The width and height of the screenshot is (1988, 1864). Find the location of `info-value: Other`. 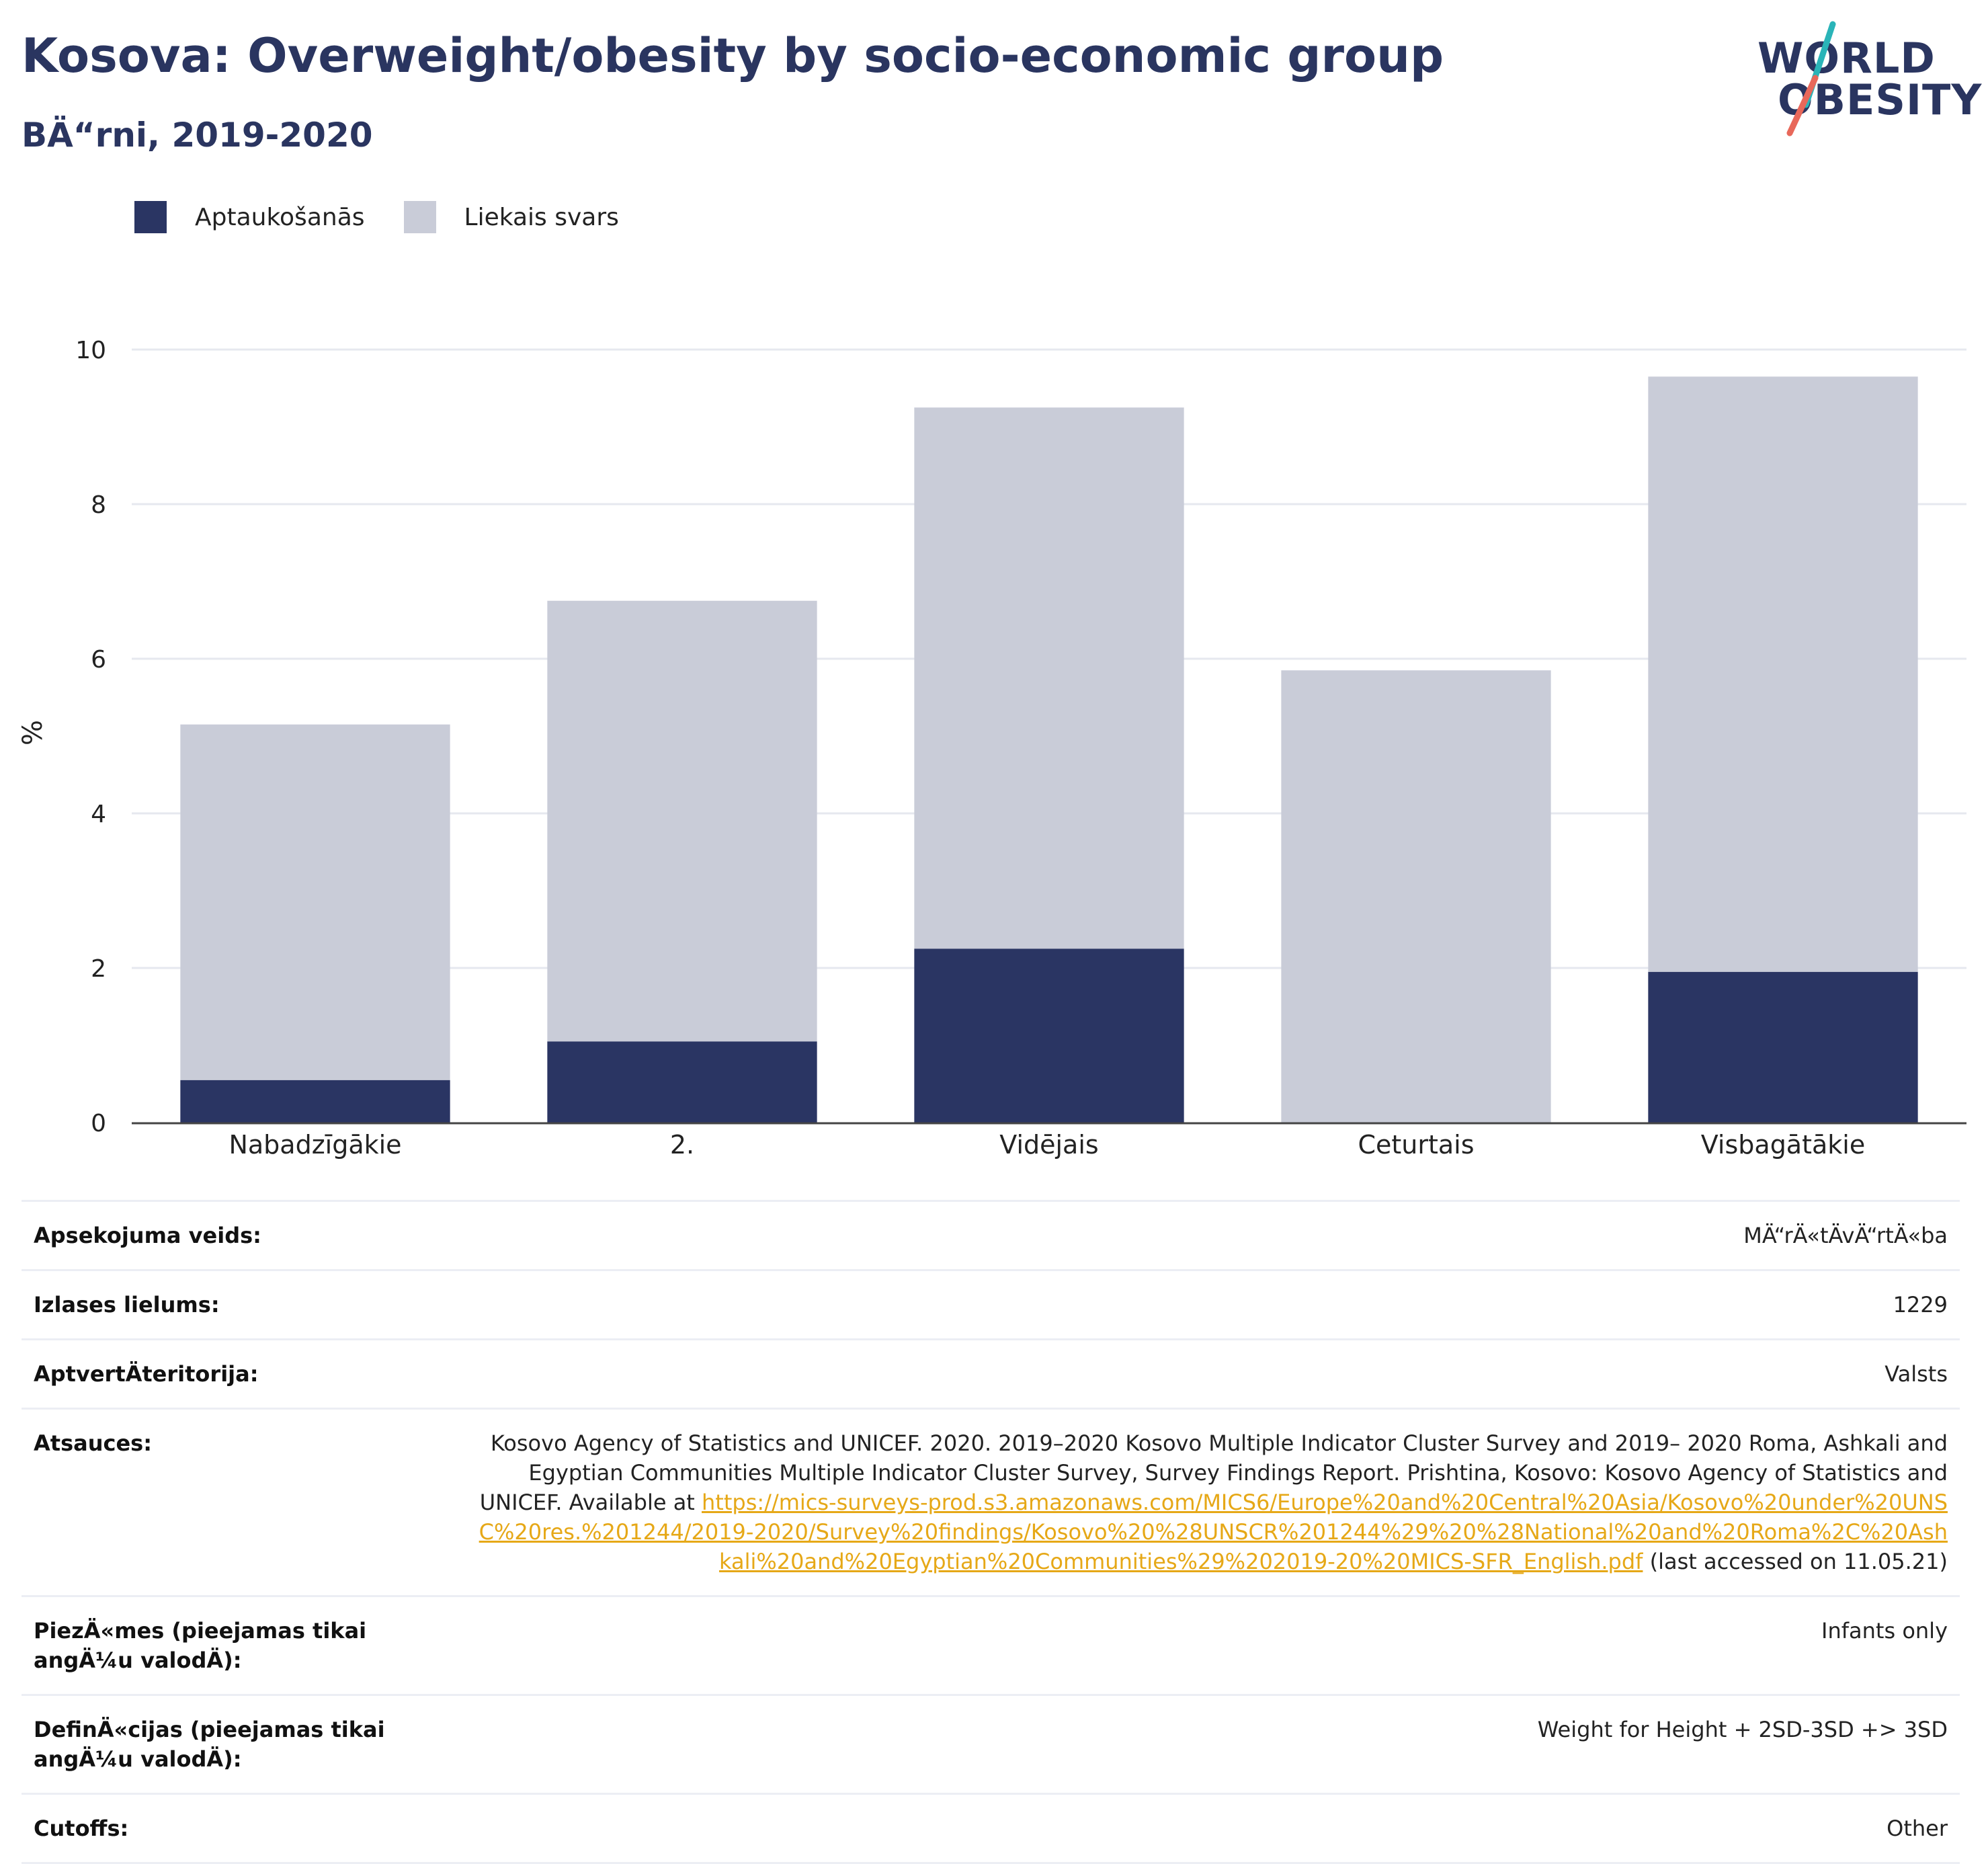

info-value: Other is located at coordinates (1211, 1828).